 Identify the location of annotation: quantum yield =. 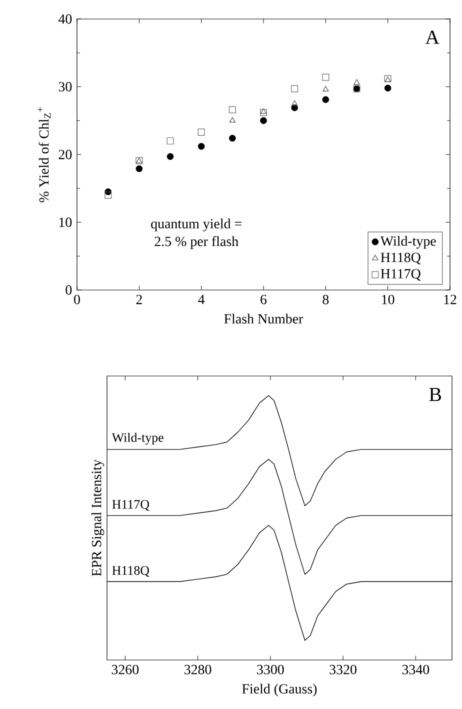
(196, 225).